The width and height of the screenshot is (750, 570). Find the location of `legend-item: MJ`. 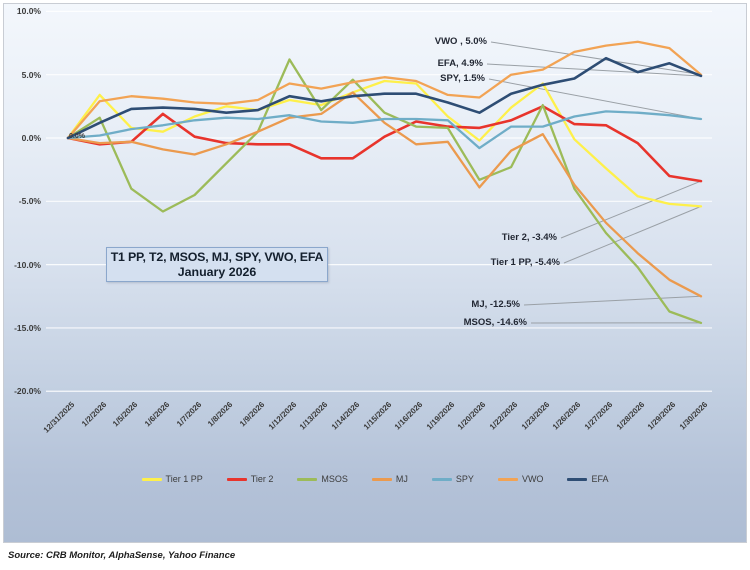

legend-item: MJ is located at coordinates (389, 479).